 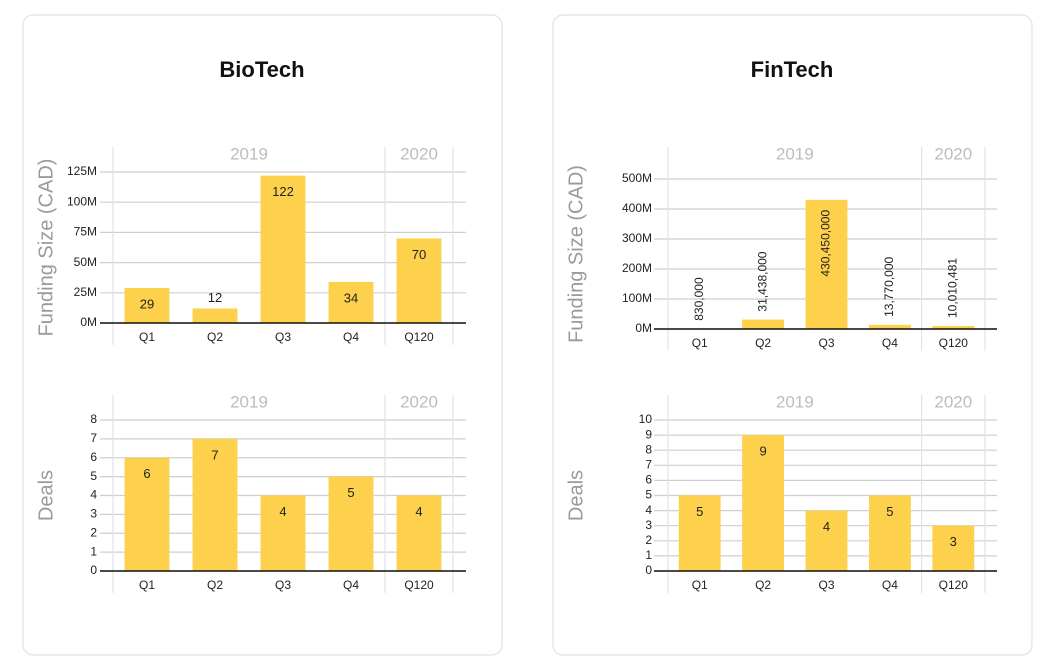 What do you see at coordinates (146, 473) in the screenshot?
I see `data-label: 6` at bounding box center [146, 473].